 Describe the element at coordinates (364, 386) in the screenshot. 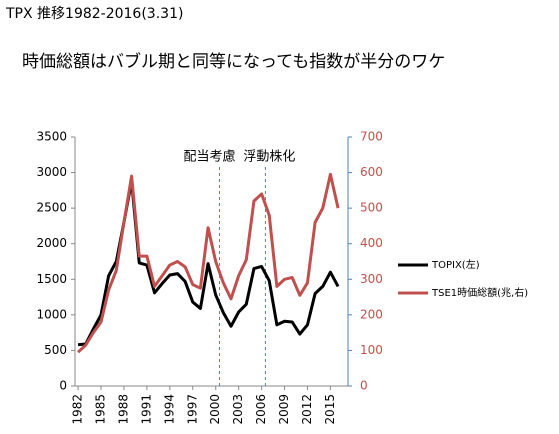

I see `y2-tick-label: 0` at that location.